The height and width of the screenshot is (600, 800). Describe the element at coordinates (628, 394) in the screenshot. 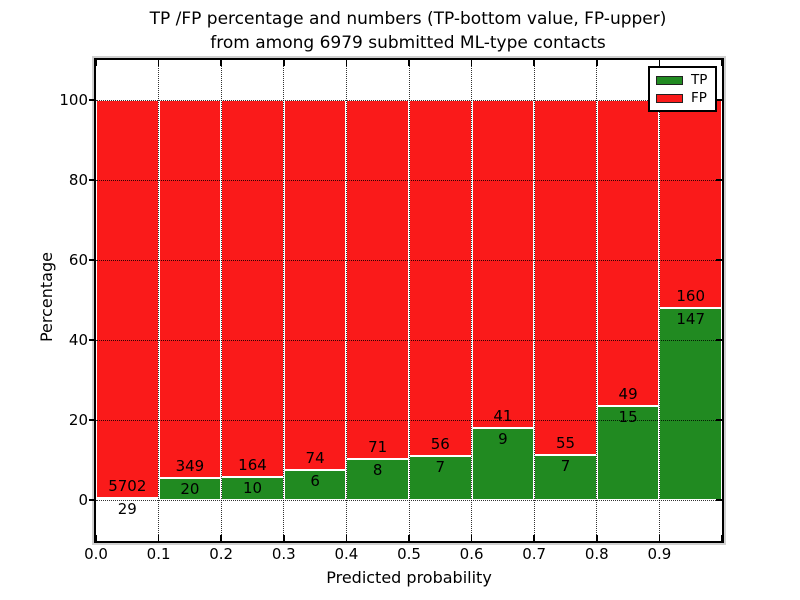

I see `fp-count-label-bin8: 49` at that location.